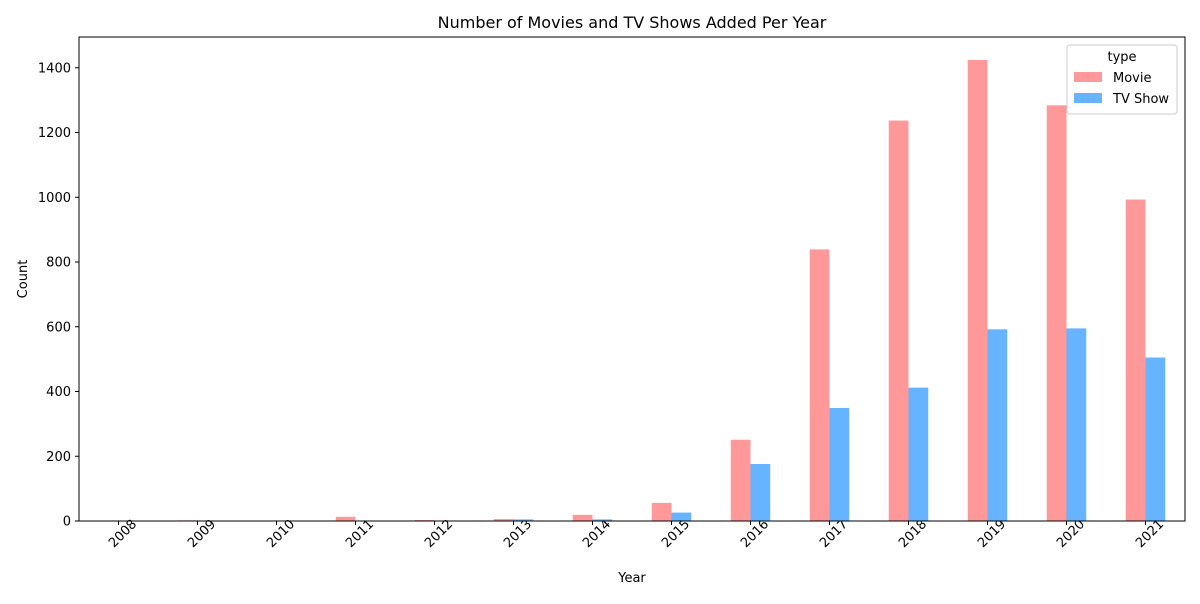  I want to click on bar-tv-show-2015, so click(682, 517).